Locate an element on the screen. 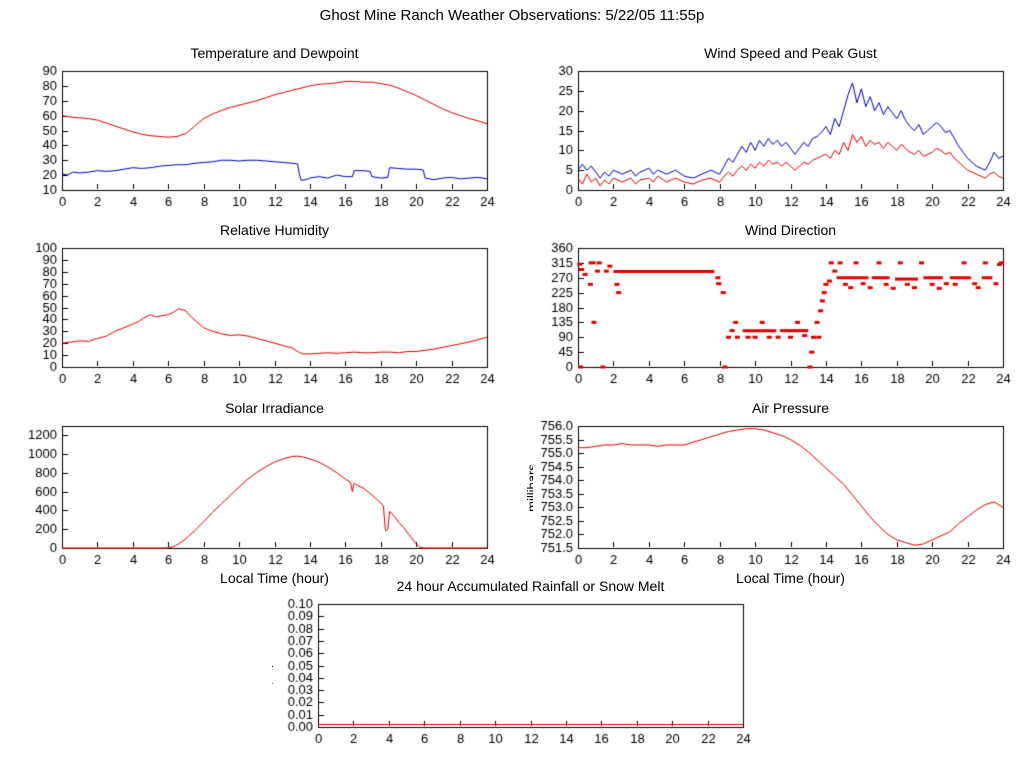  wind-direction-chart: Wind Direction degrees is located at coordinates (774, 305).